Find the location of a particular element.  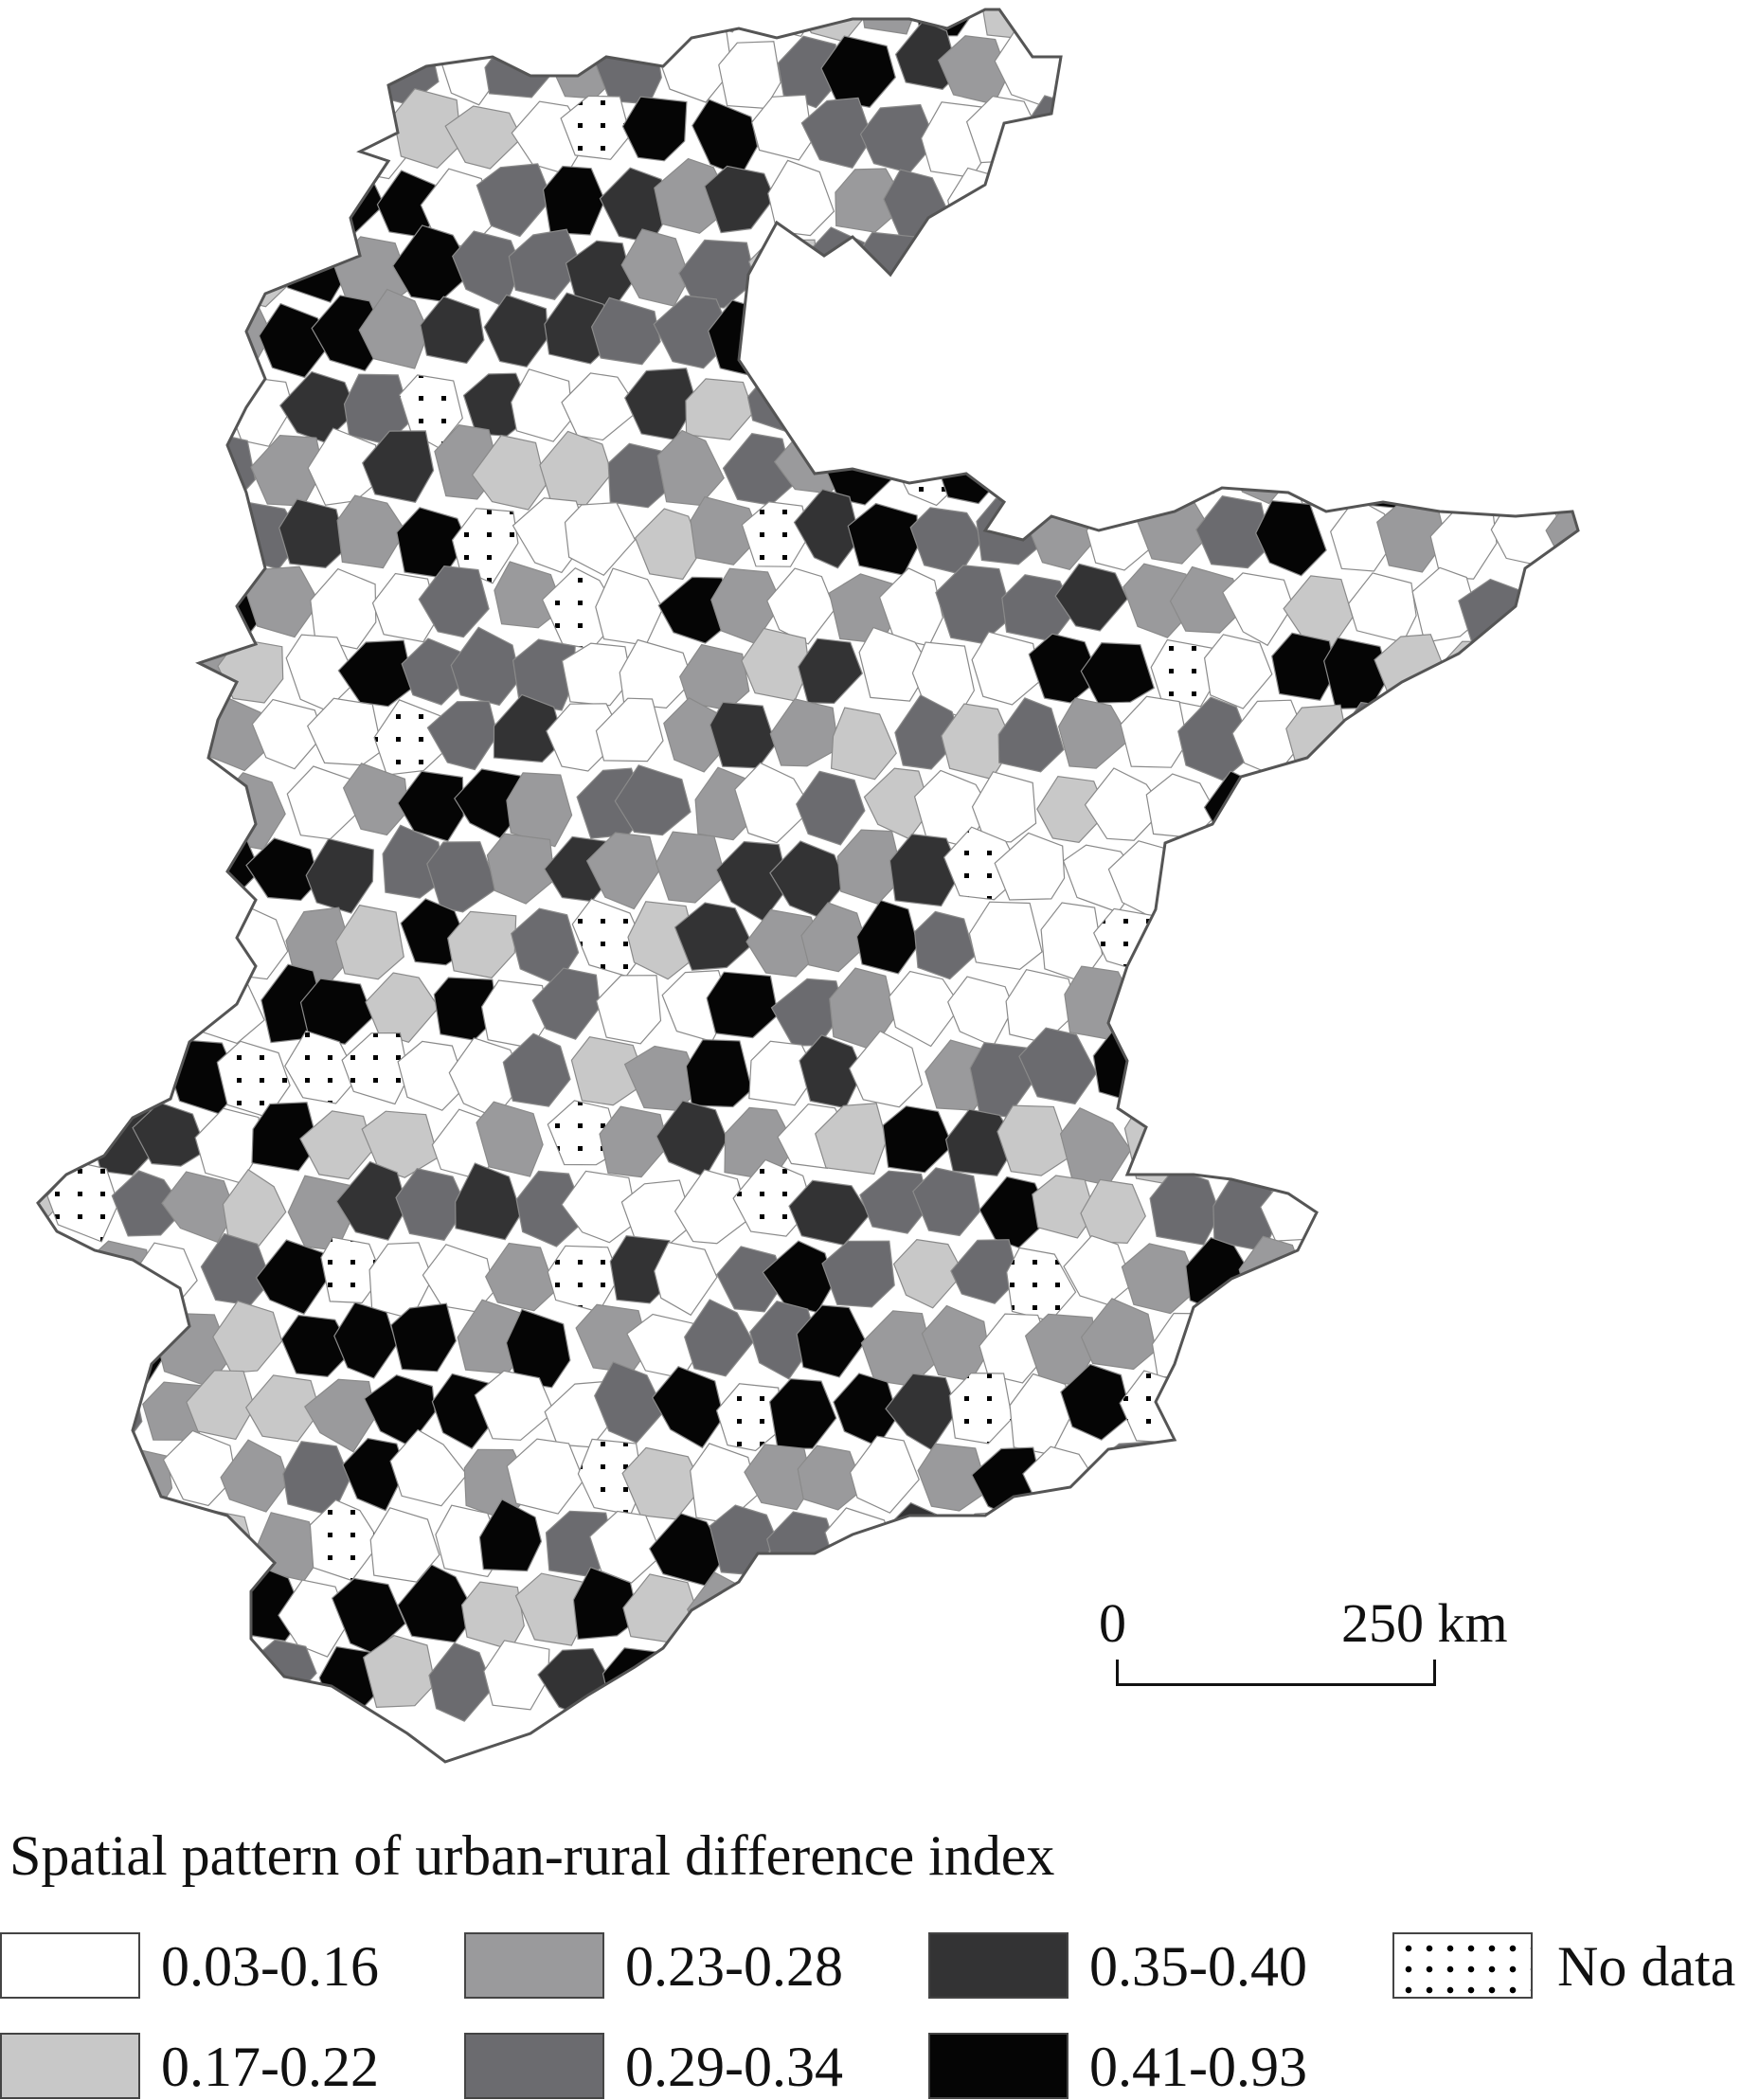

legend-item-2: 0.17-0.22 is located at coordinates (218, 2066).